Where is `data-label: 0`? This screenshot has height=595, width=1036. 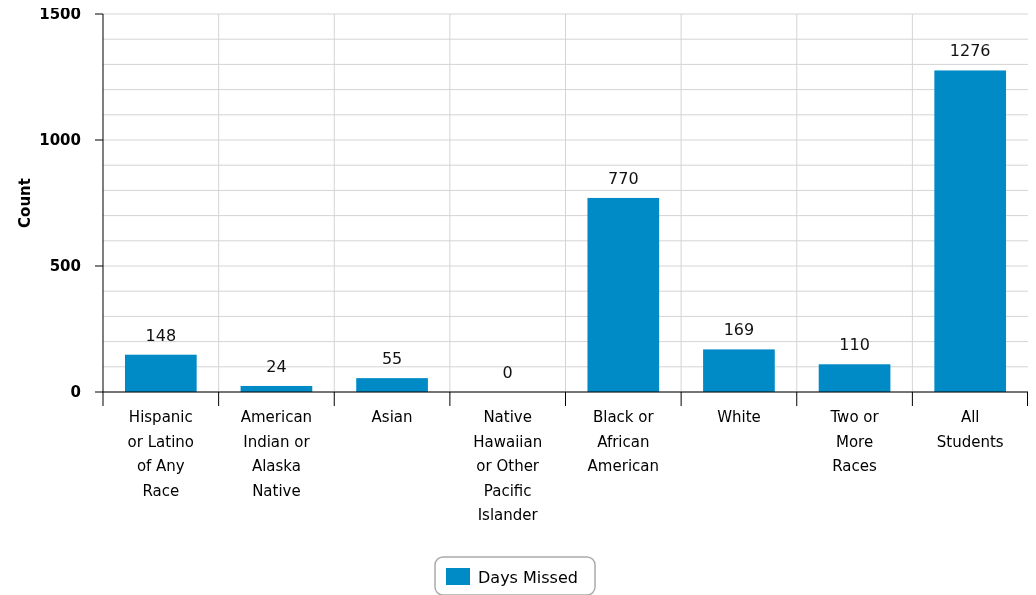
data-label: 0 is located at coordinates (507, 372).